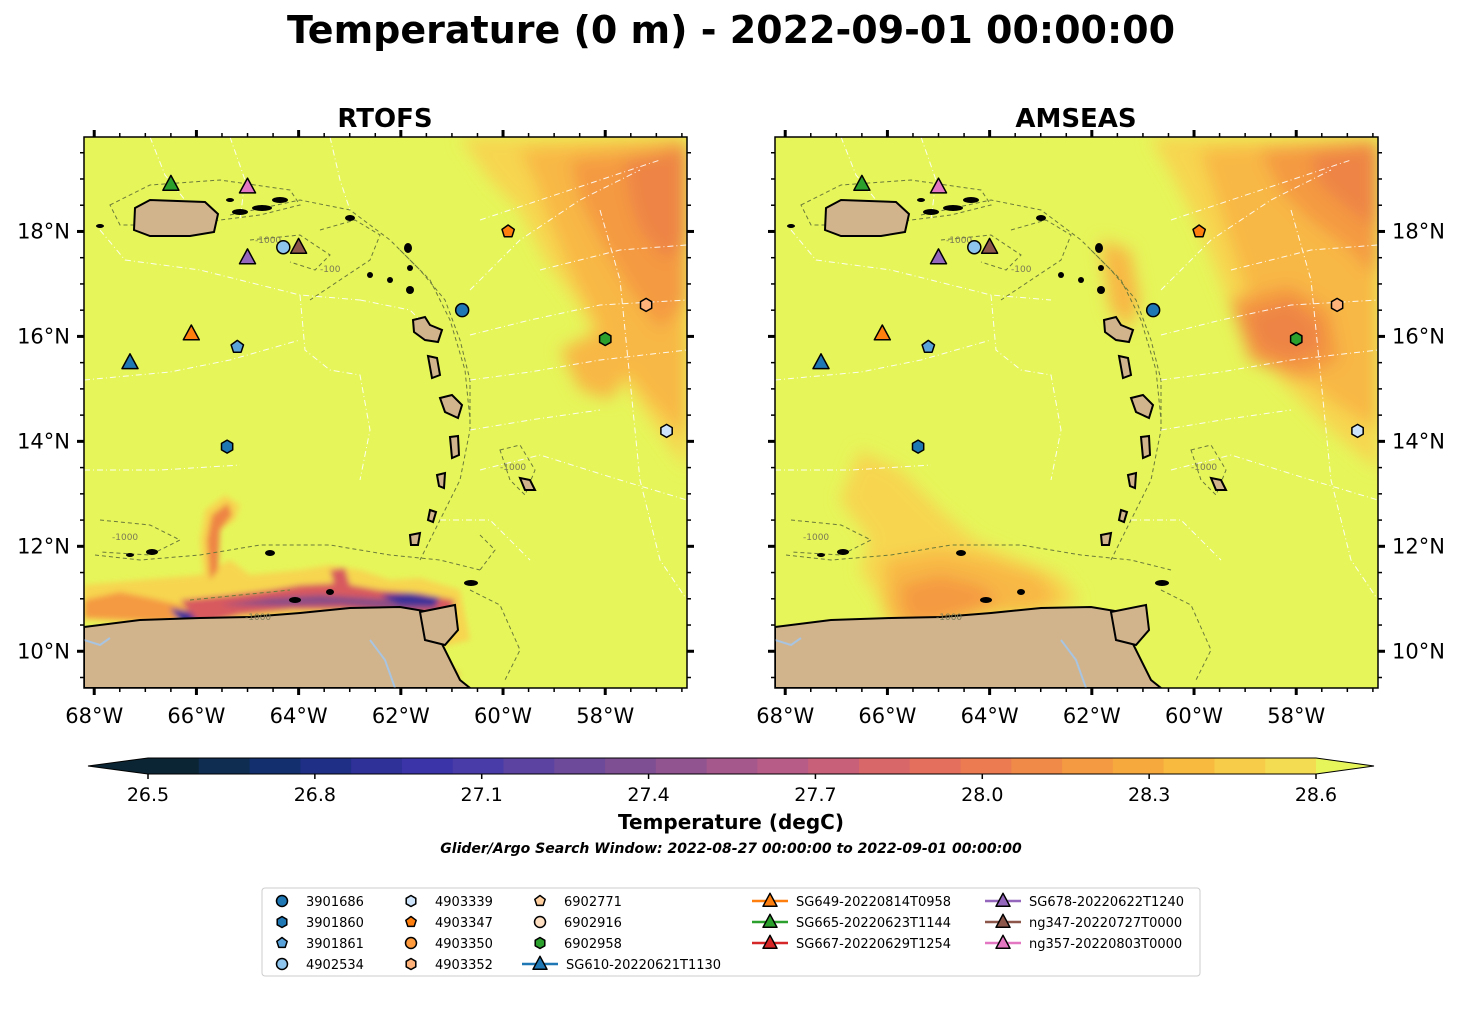  What do you see at coordinates (315, 795) in the screenshot?
I see `colorbar-tick-label: 26.8` at bounding box center [315, 795].